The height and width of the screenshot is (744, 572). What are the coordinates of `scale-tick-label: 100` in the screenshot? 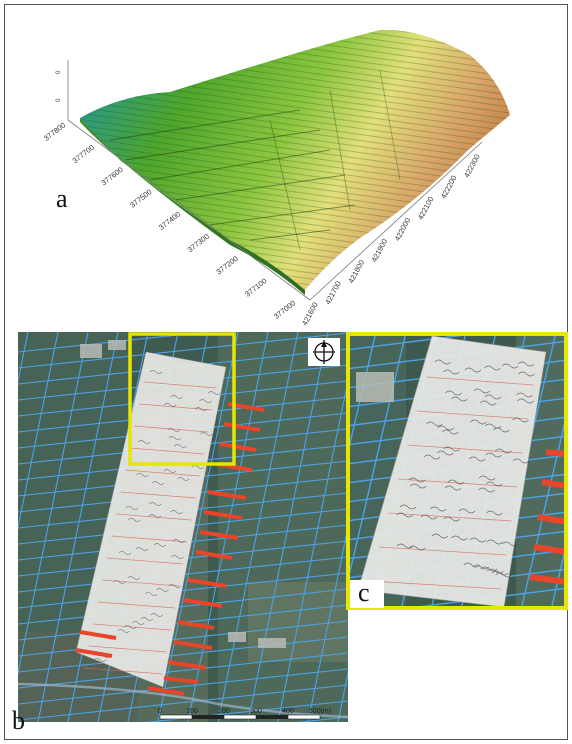 It's located at (192, 711).